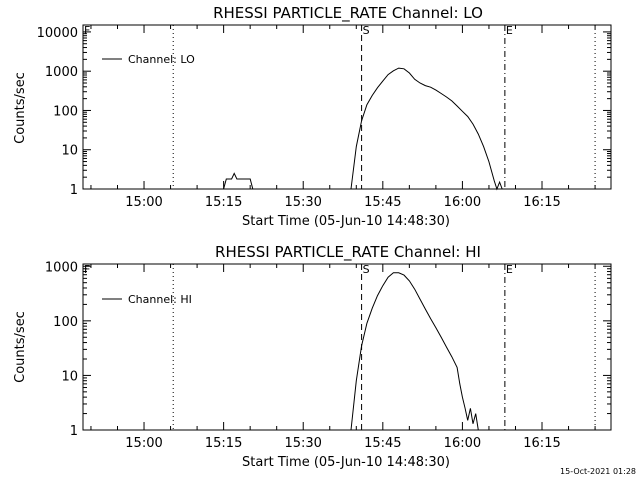  I want to click on chart-hi-series, so click(414, 351).